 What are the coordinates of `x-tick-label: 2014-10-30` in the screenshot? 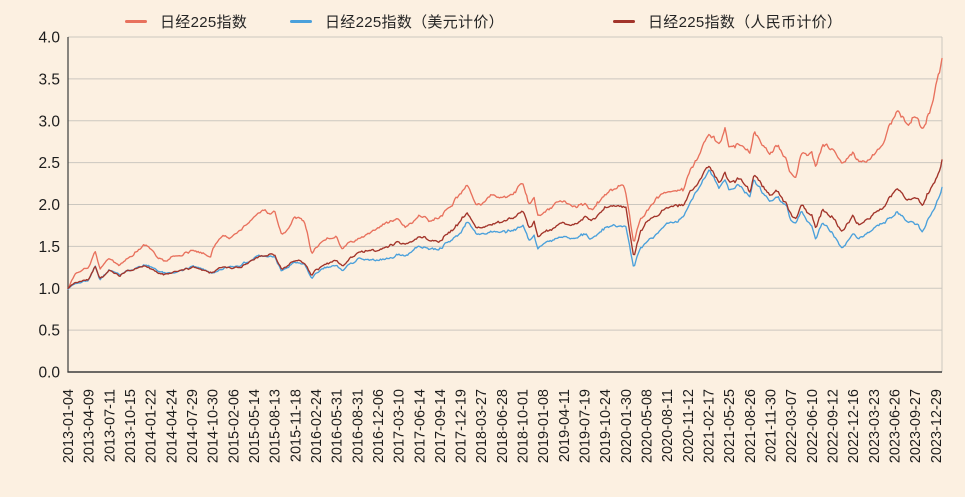 It's located at (214, 426).